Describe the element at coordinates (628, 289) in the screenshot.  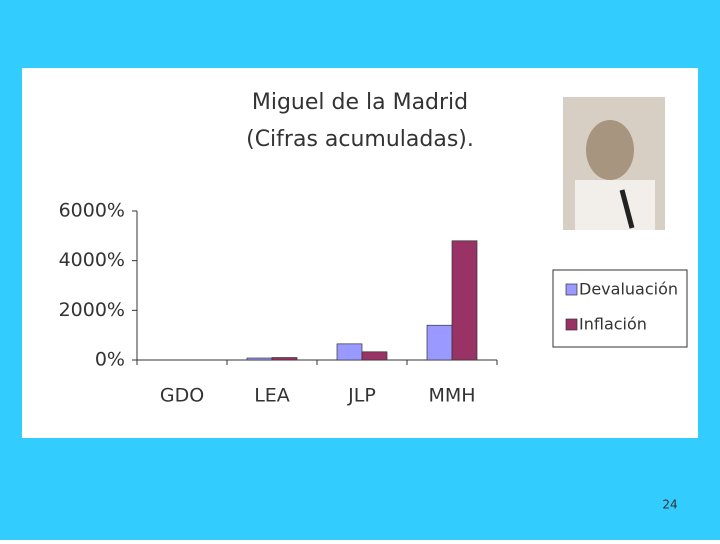
I see `legend-label: Devaluación` at that location.